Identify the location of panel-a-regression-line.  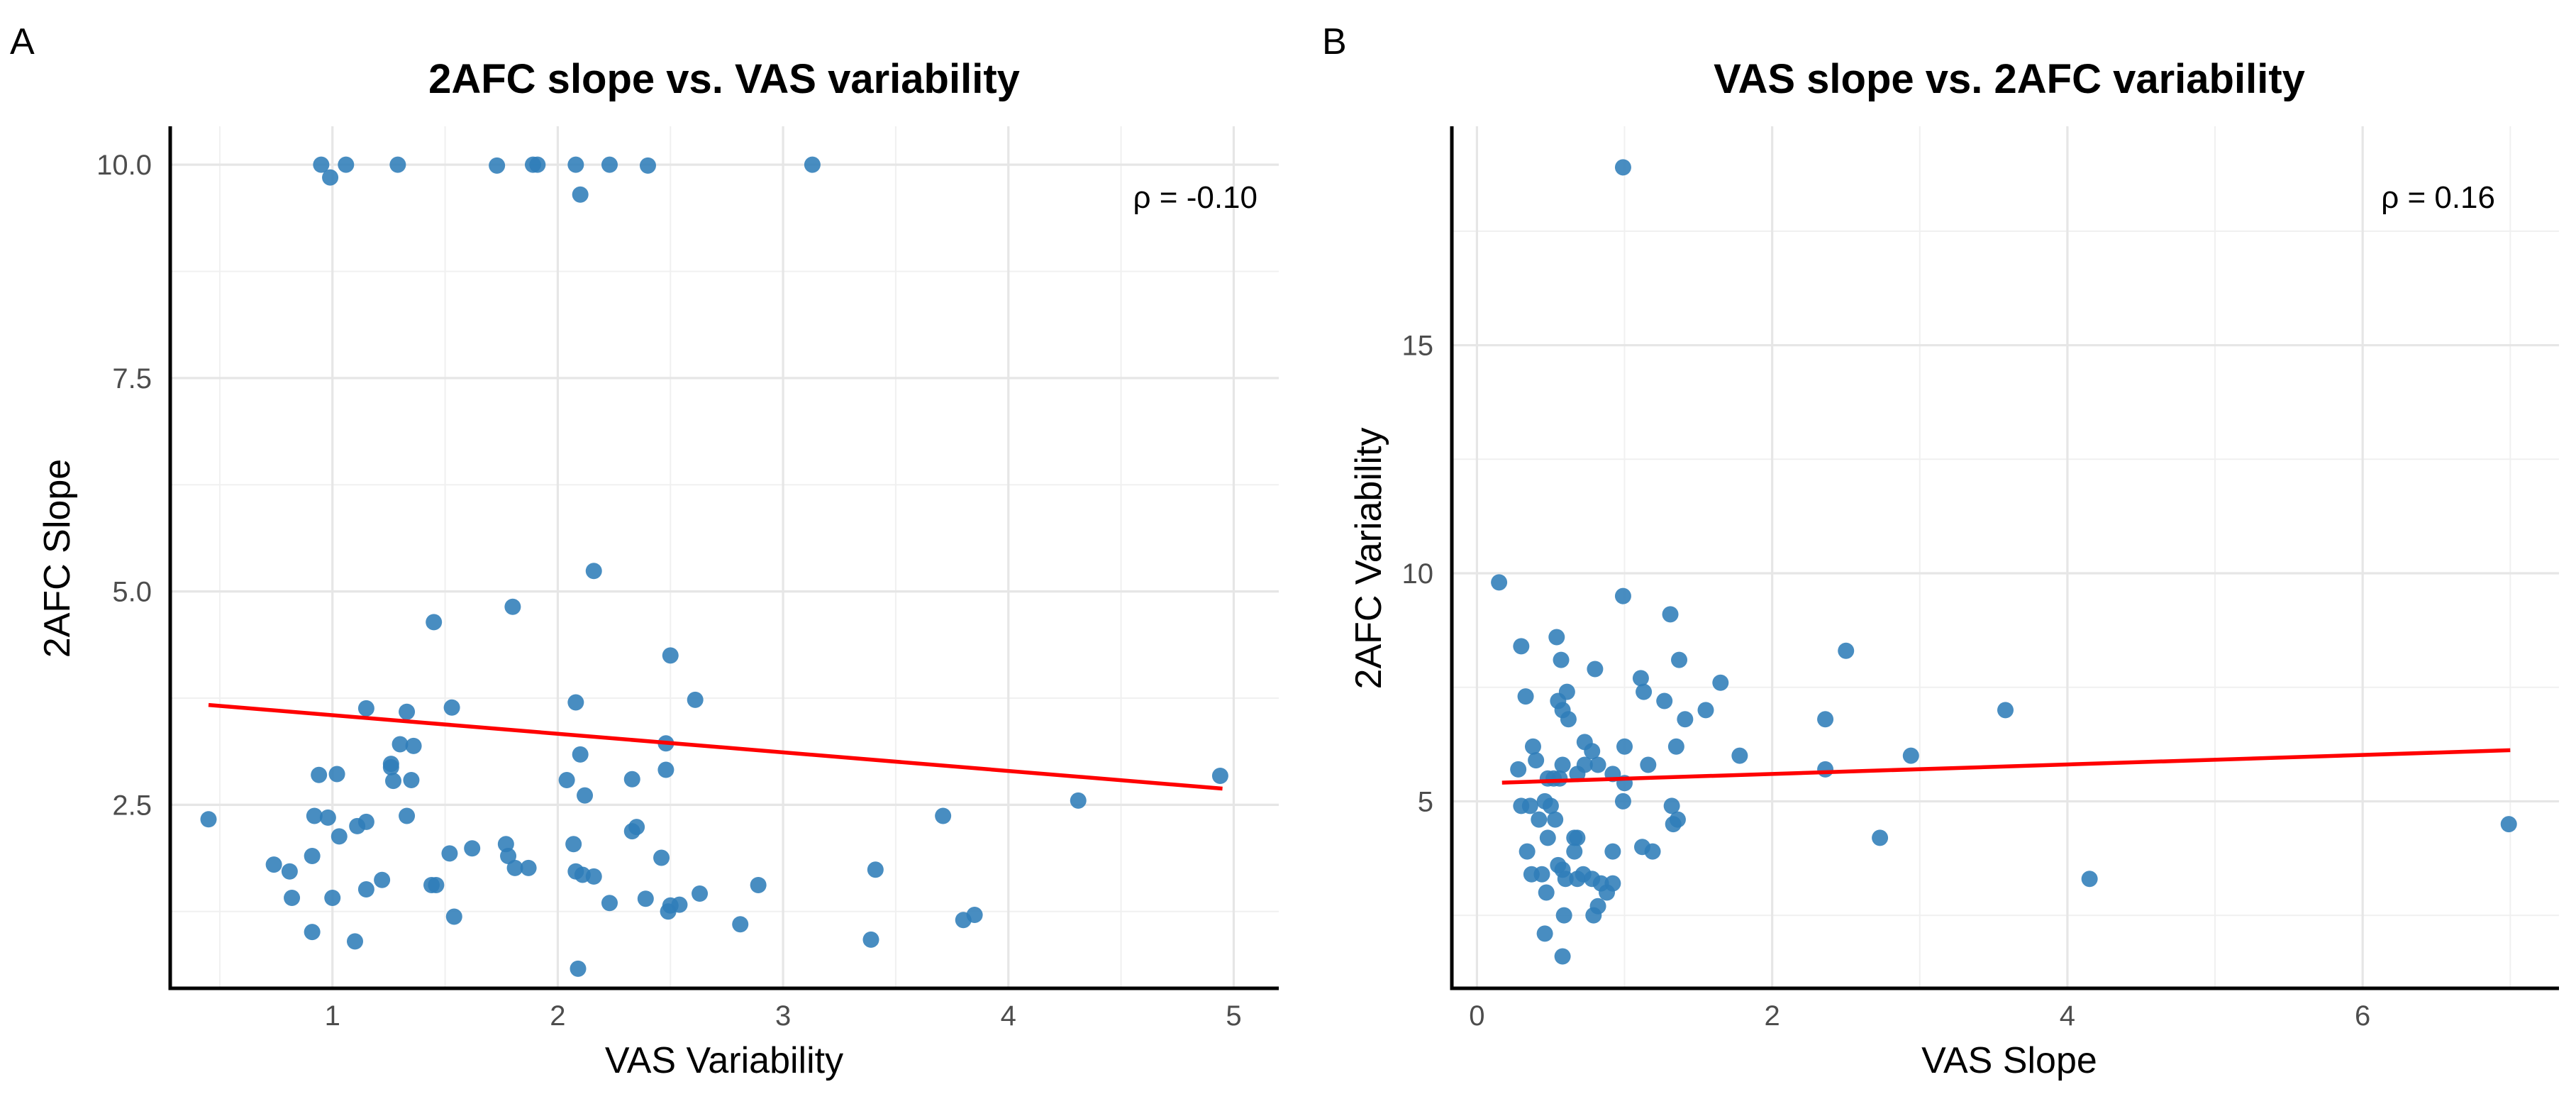
(715, 746).